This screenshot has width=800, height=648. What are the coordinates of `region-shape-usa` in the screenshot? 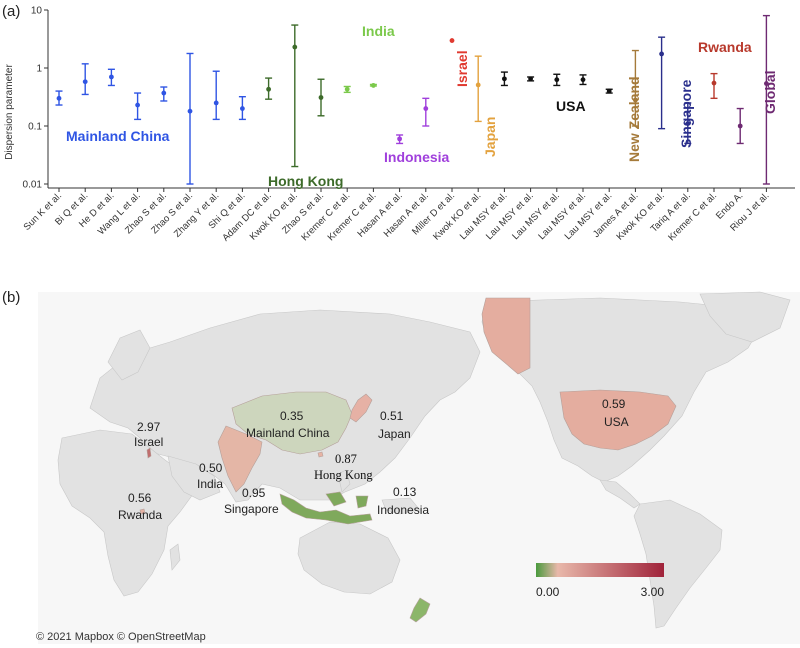 It's located at (618, 420).